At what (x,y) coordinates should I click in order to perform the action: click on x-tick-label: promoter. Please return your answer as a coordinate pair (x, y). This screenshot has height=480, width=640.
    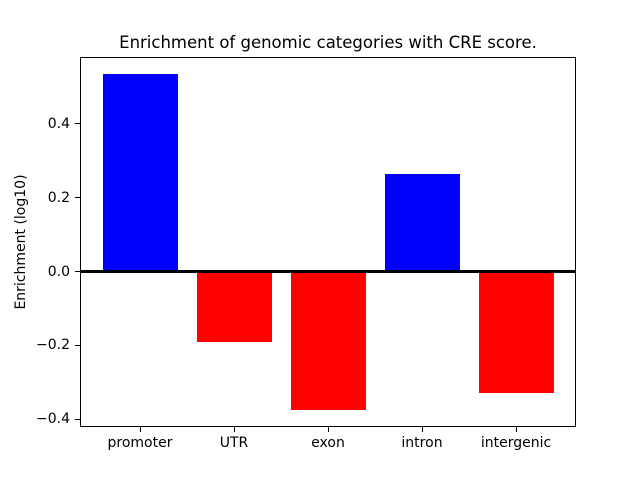
    Looking at the image, I should click on (140, 443).